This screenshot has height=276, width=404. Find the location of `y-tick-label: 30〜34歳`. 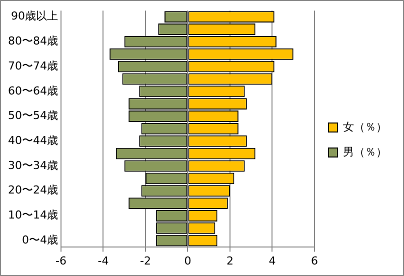

y-tick-label: 30〜34歳 is located at coordinates (33, 165).